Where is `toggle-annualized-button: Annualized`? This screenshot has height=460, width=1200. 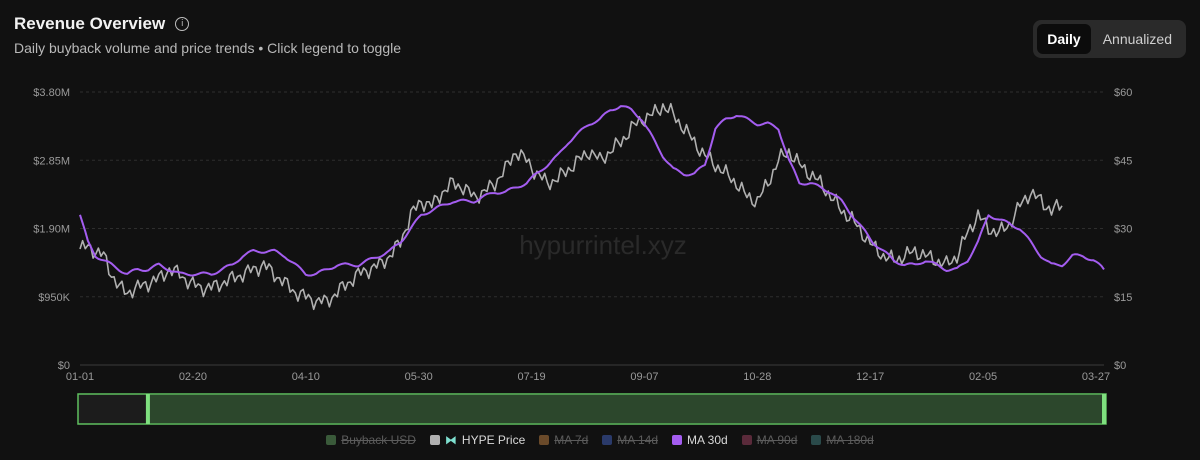 toggle-annualized-button: Annualized is located at coordinates (1137, 39).